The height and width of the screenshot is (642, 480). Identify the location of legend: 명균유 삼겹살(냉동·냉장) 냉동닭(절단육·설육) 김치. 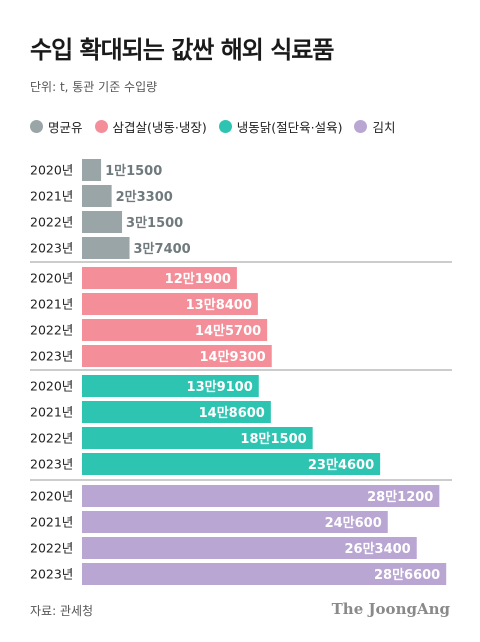
(219, 126).